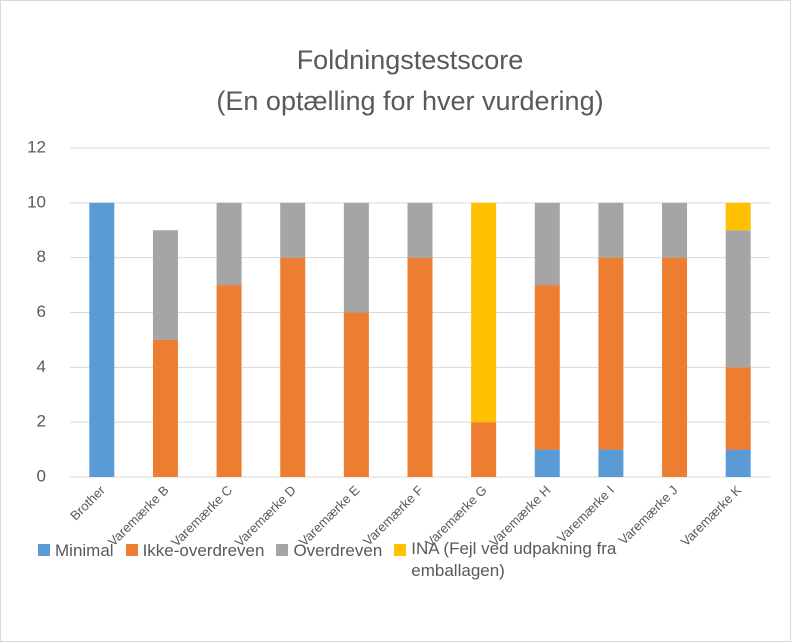  I want to click on legend-label: INA (Fejl ved udpakning fra emballagen), so click(514, 559).